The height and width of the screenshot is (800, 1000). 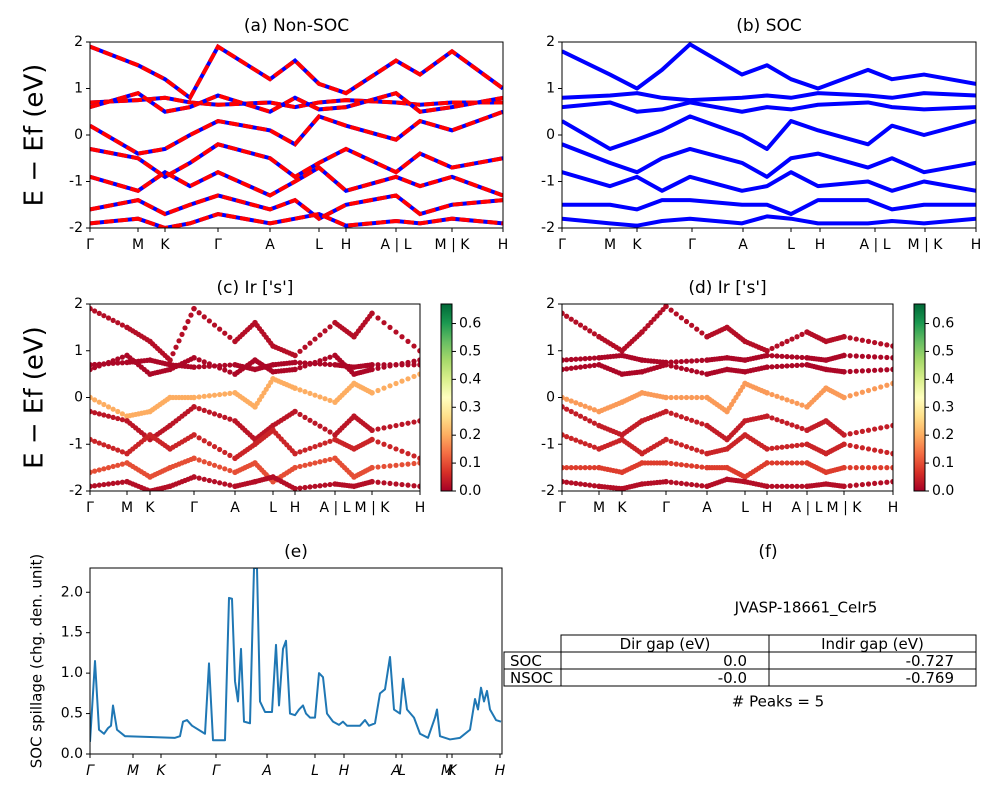 What do you see at coordinates (78, 304) in the screenshot?
I see `y-tick-label: 2` at bounding box center [78, 304].